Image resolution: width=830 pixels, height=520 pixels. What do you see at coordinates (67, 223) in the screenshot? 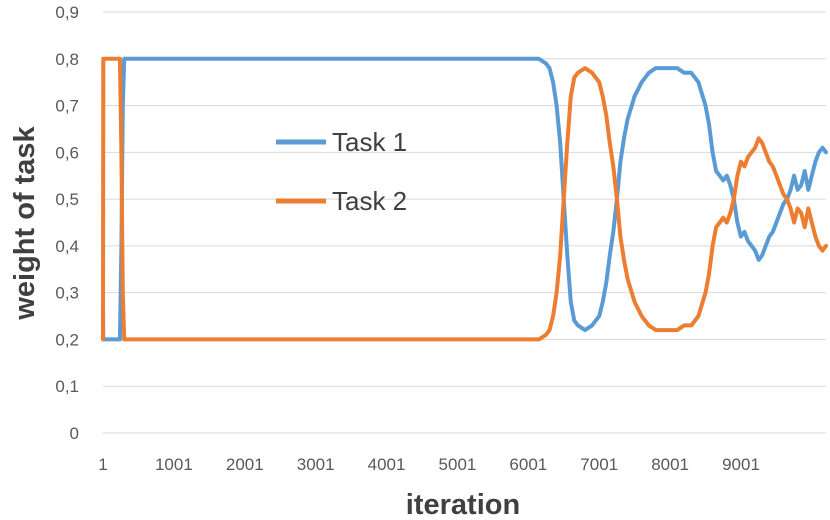
I see `y-axis-ticks: 0 0,1 0,2 0,3 0,4 0,5 0,6 0,7 0,8 0,9` at bounding box center [67, 223].